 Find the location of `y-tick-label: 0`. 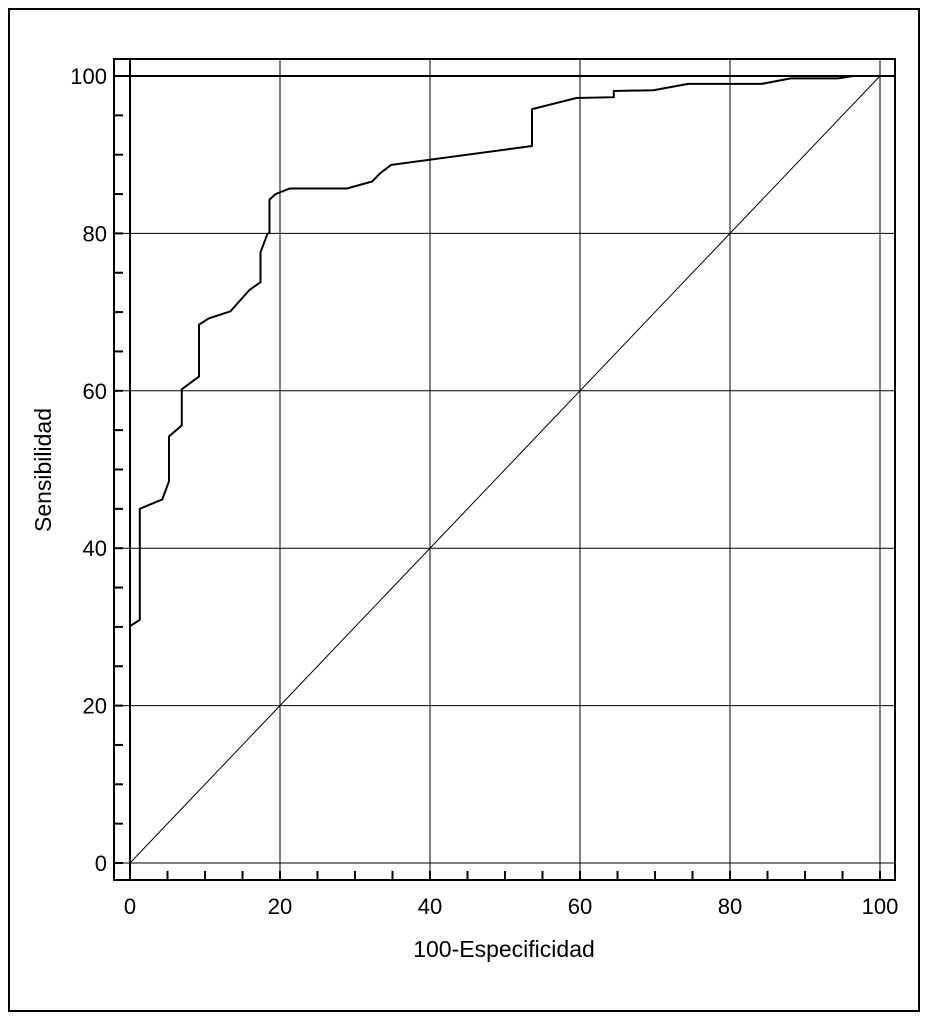

y-tick-label: 0 is located at coordinates (101, 863).